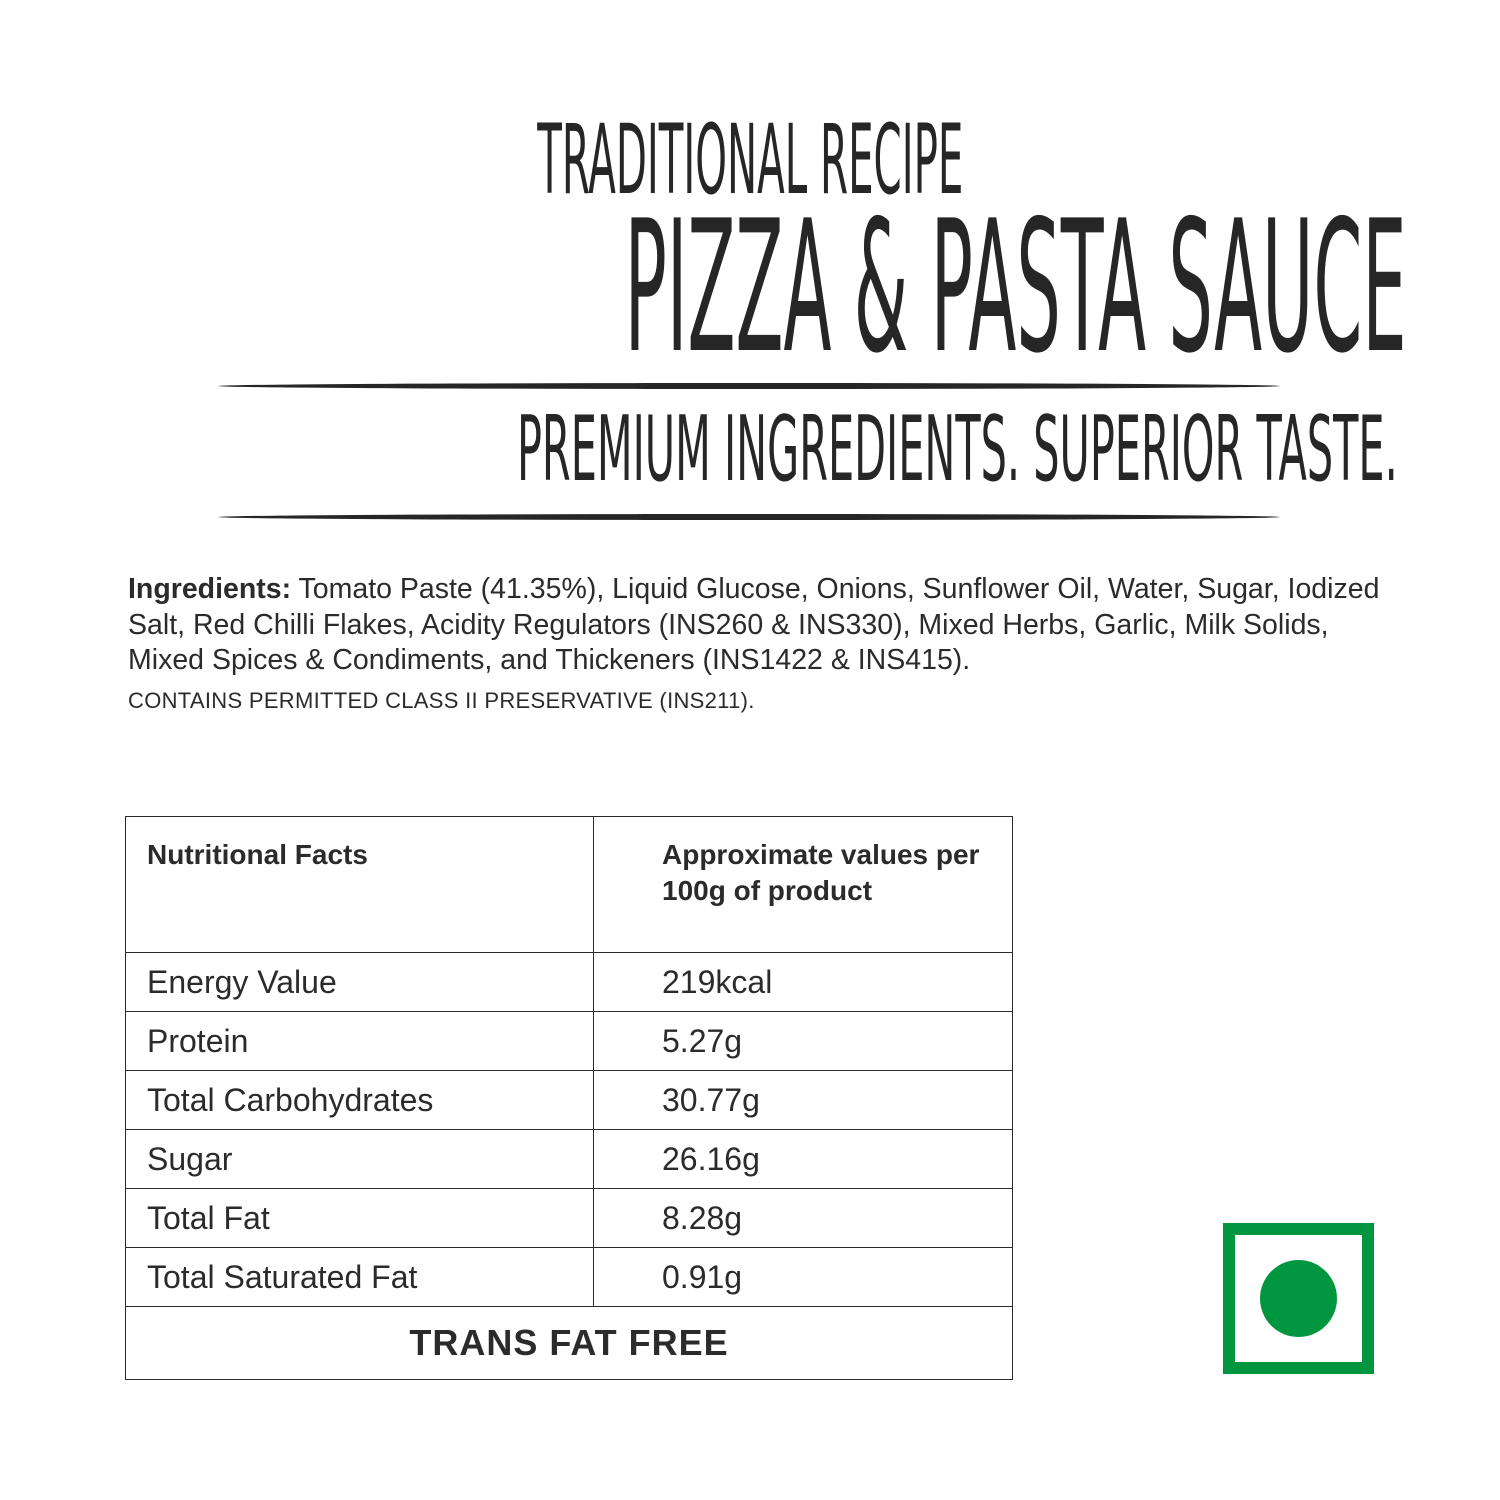  Describe the element at coordinates (359, 982) in the screenshot. I see `nutrient-name: Energy Value` at that location.